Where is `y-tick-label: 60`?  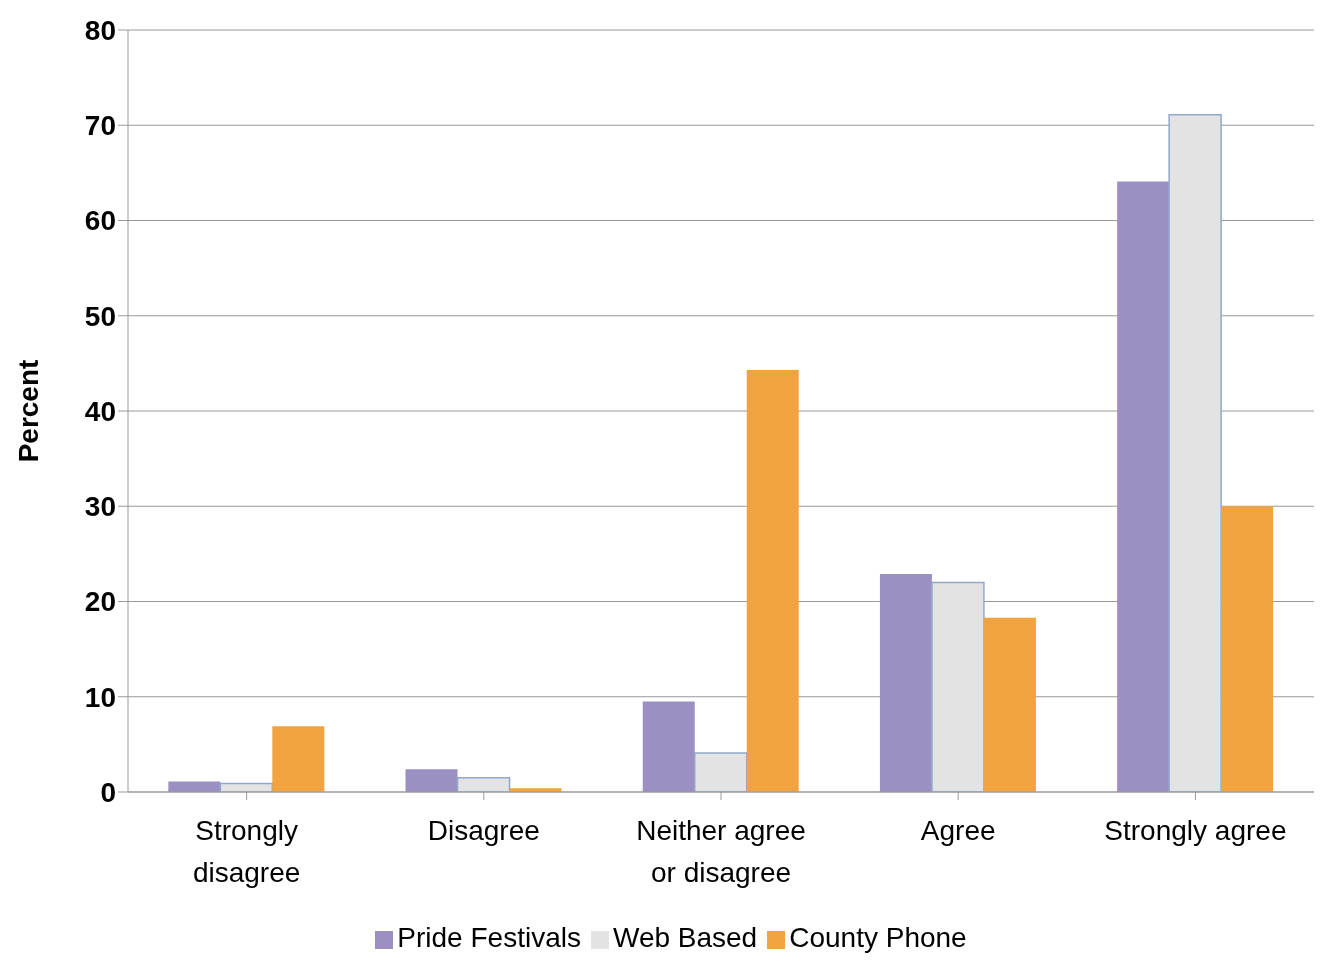 y-tick-label: 60 is located at coordinates (100, 221).